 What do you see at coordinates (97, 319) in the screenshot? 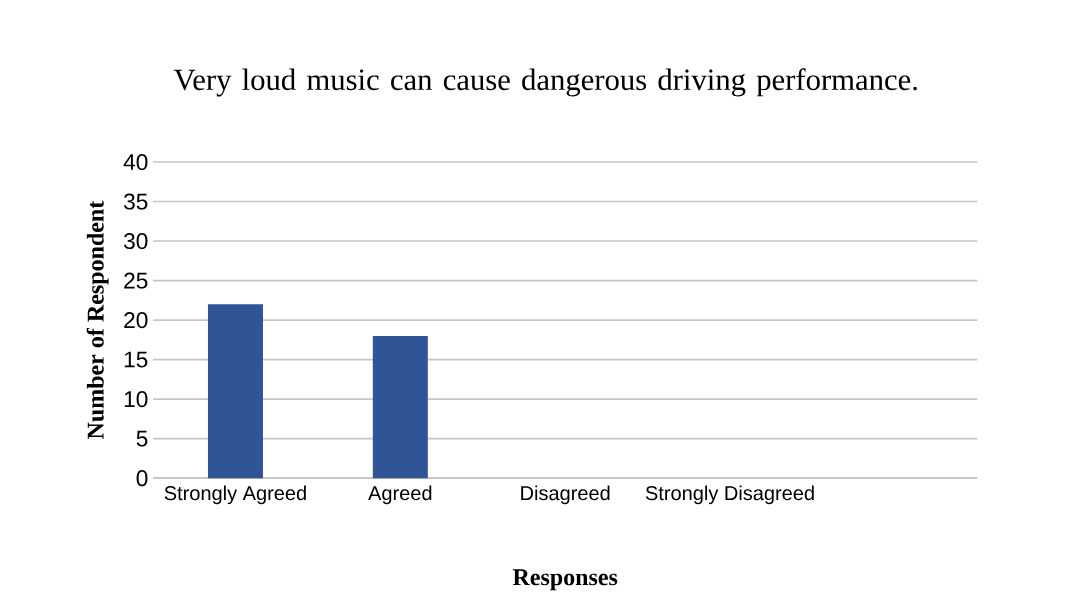
I see `y-axis-title: Number of Respondent` at bounding box center [97, 319].